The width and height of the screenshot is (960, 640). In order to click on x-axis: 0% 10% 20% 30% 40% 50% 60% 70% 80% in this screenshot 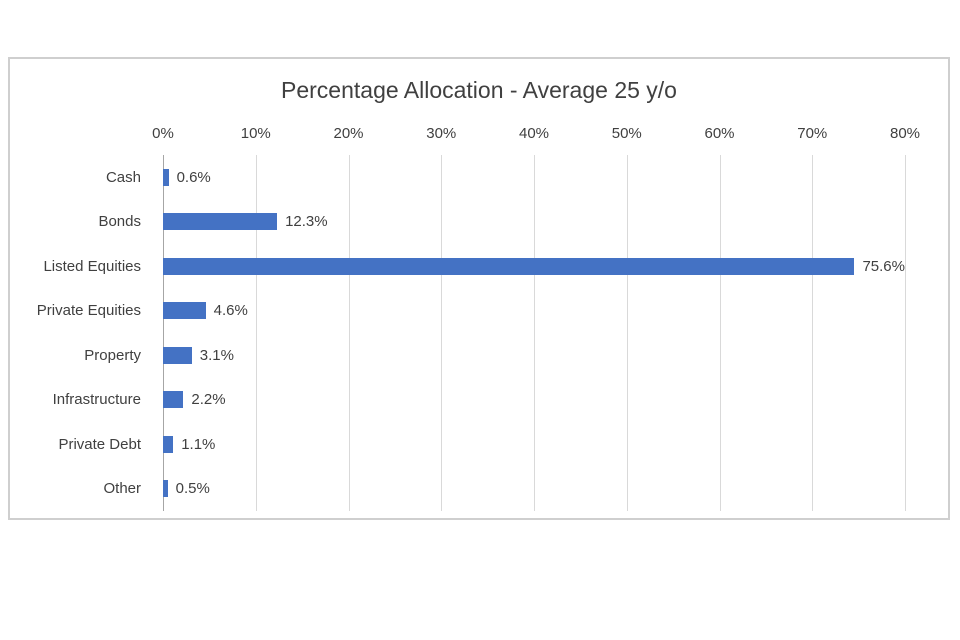, I will do `click(536, 135)`.